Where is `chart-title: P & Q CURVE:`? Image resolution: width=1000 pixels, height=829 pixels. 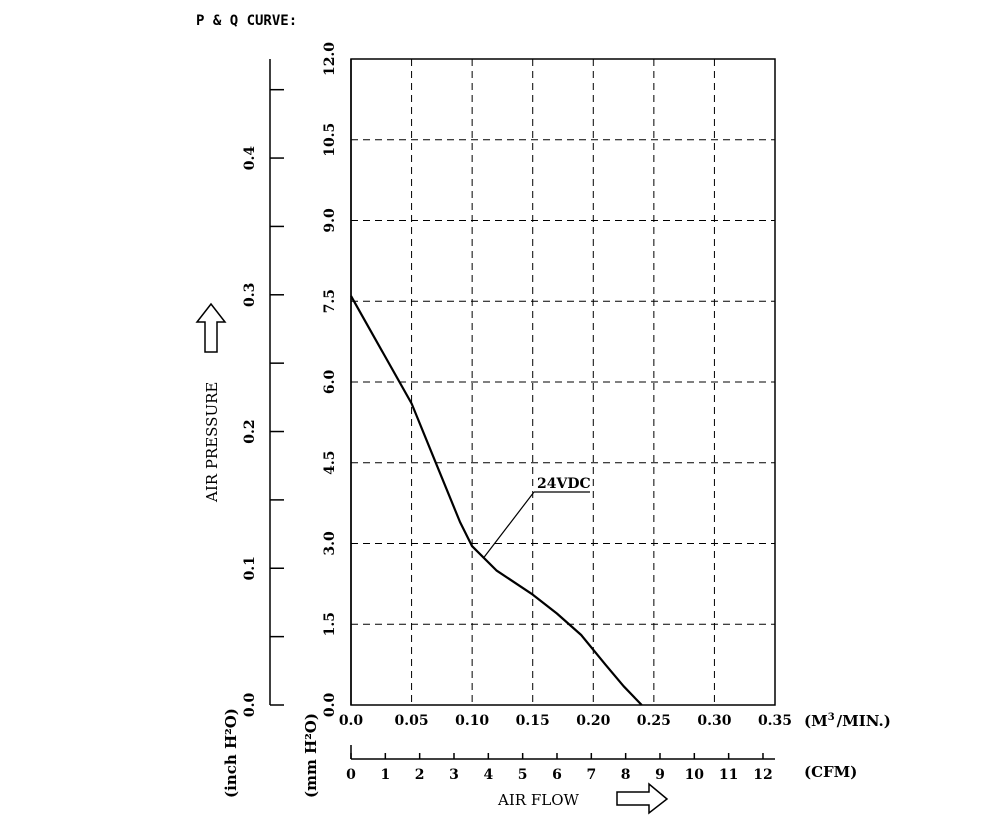 chart-title: P & Q CURVE: is located at coordinates (246, 21).